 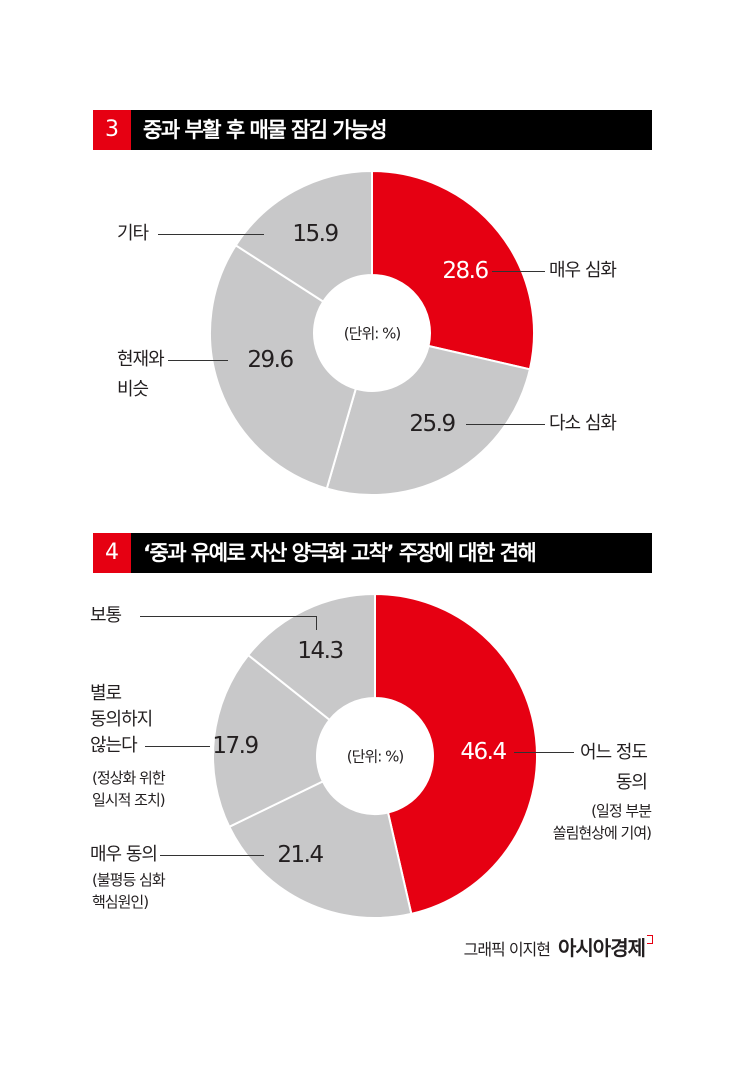 I want to click on chart4-title: ‘중과 유예로 자산 양극화 고착’ 주장에 대한 견해, so click(x=340, y=553).